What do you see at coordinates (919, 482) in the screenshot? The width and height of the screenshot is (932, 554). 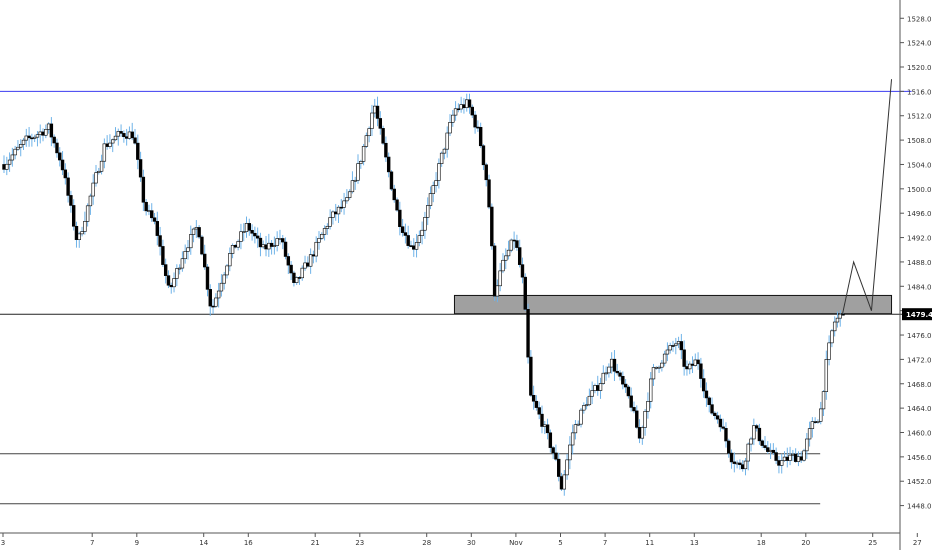 I see `price-tick-label: 1452.00` at bounding box center [919, 482].